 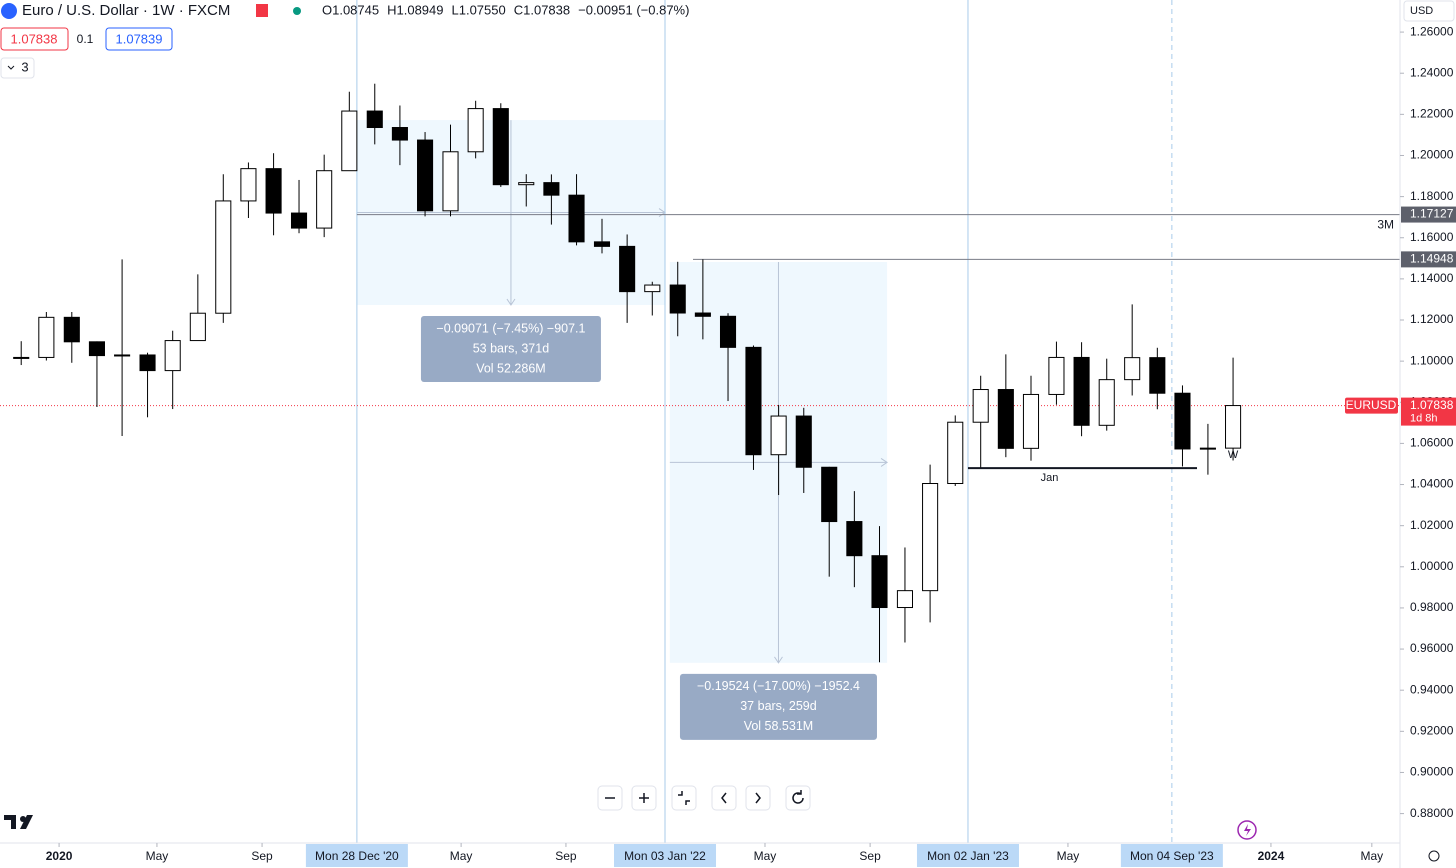 I want to click on last-price-box, so click(x=1428, y=411).